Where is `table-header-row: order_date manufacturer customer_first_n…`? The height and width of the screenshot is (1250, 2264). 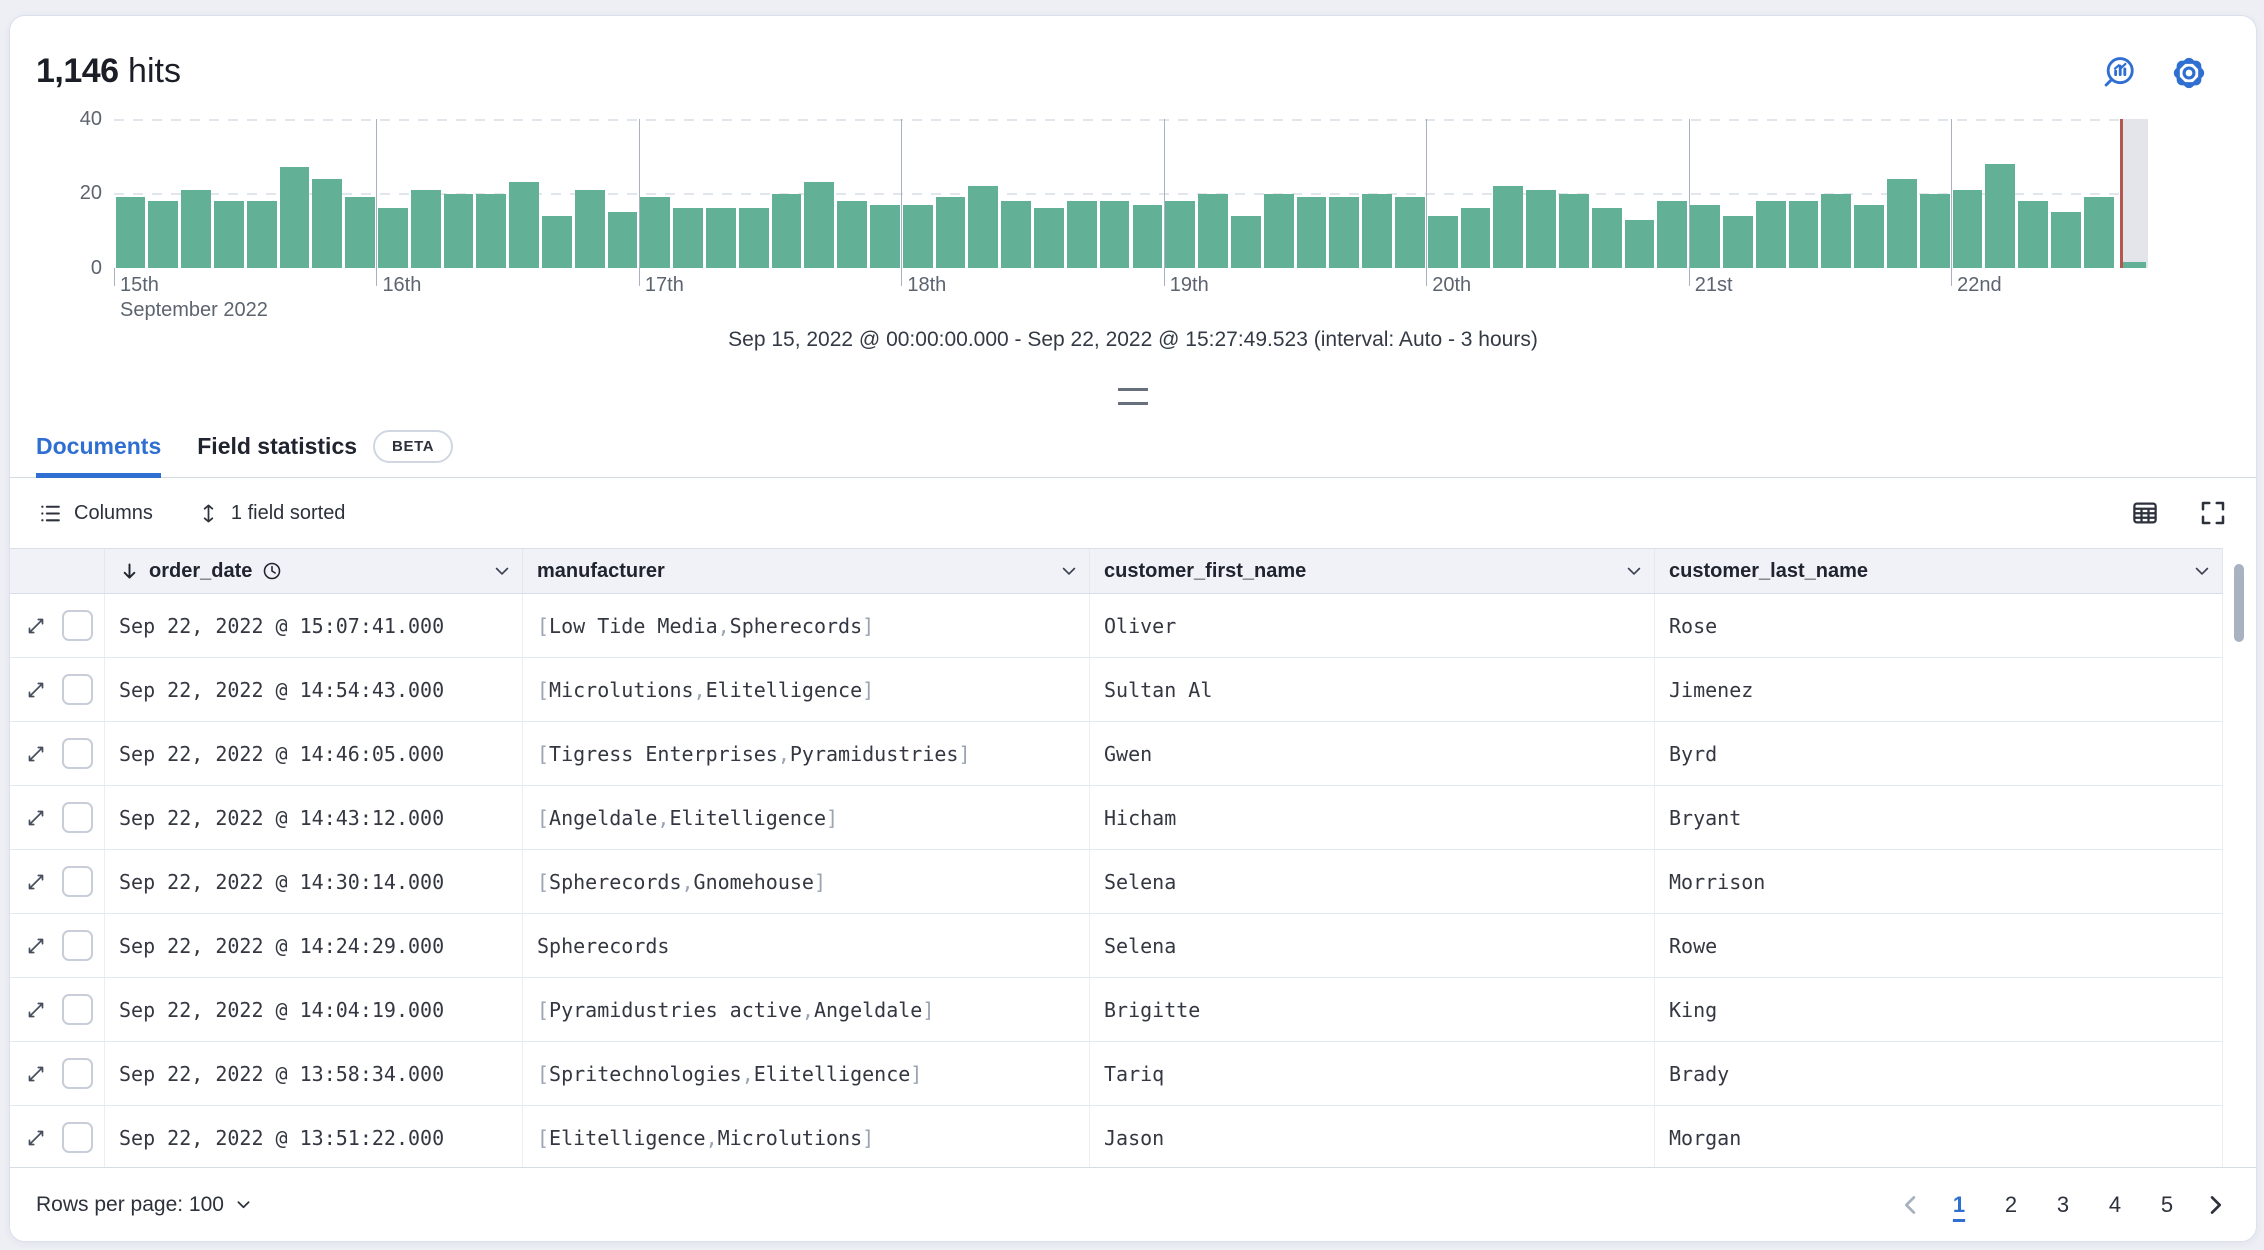
table-header-row: order_date manufacturer customer_first_n… is located at coordinates (1116, 571).